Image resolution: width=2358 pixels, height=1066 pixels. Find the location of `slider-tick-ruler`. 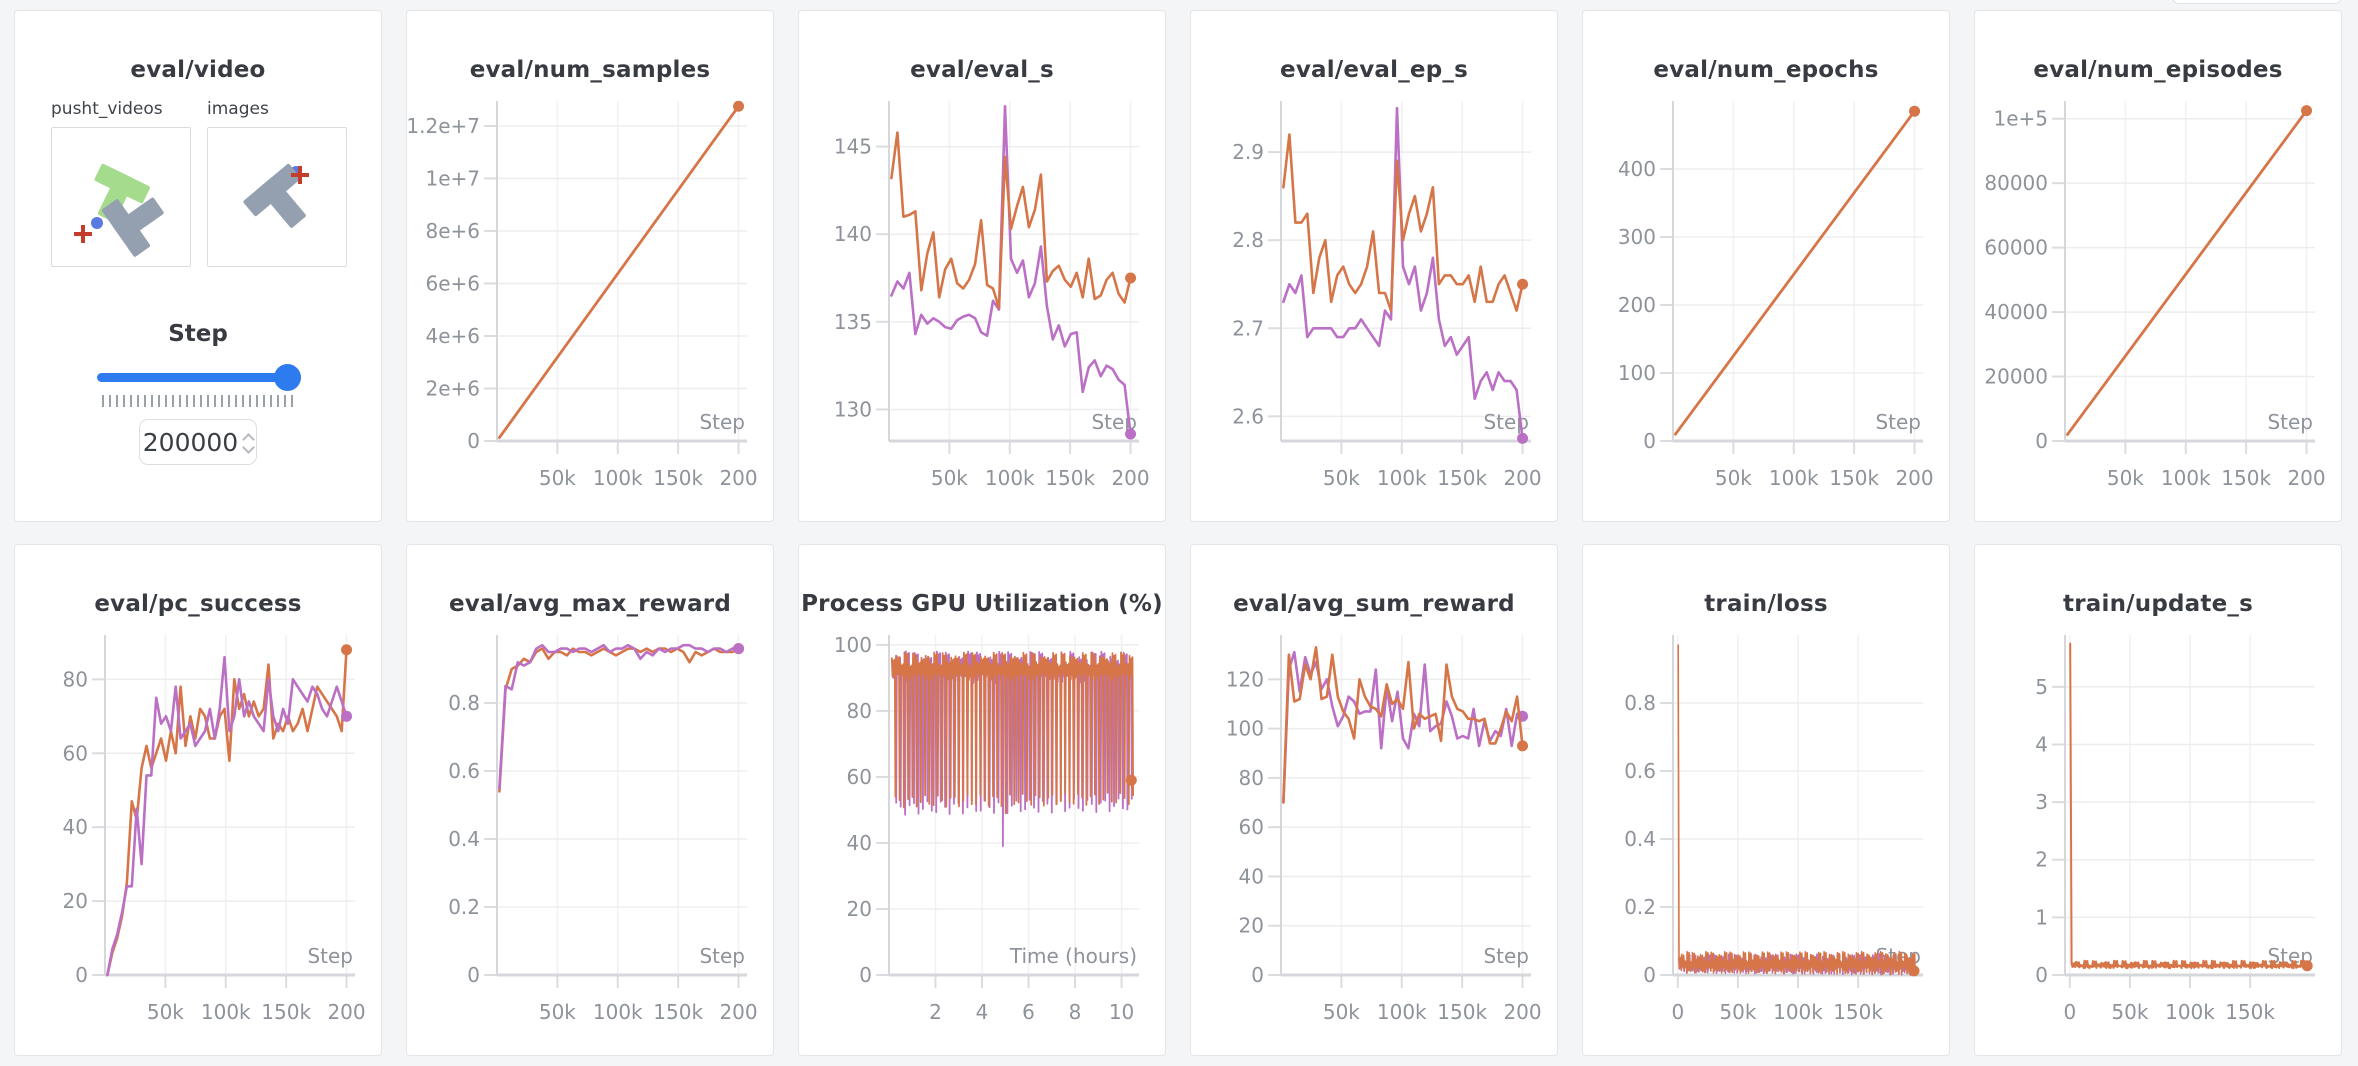

slider-tick-ruler is located at coordinates (198, 401).